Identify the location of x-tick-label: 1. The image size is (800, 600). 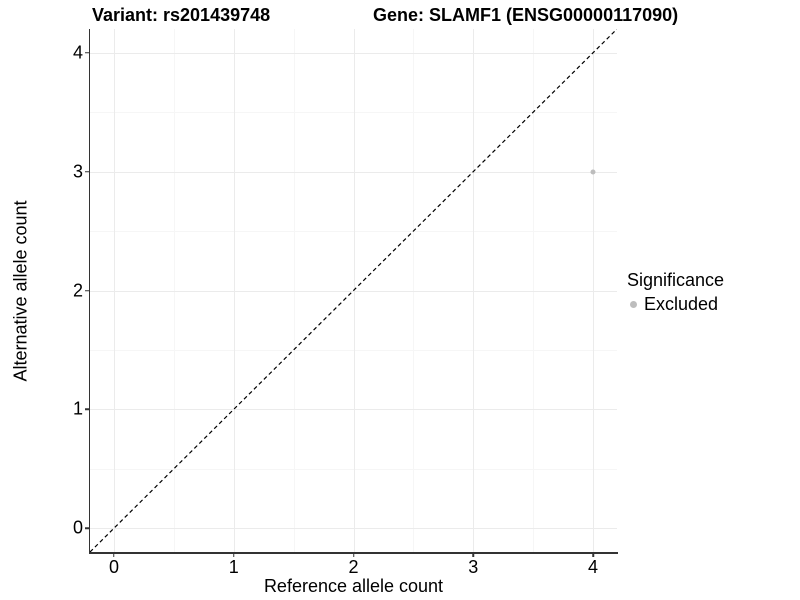
(233, 567).